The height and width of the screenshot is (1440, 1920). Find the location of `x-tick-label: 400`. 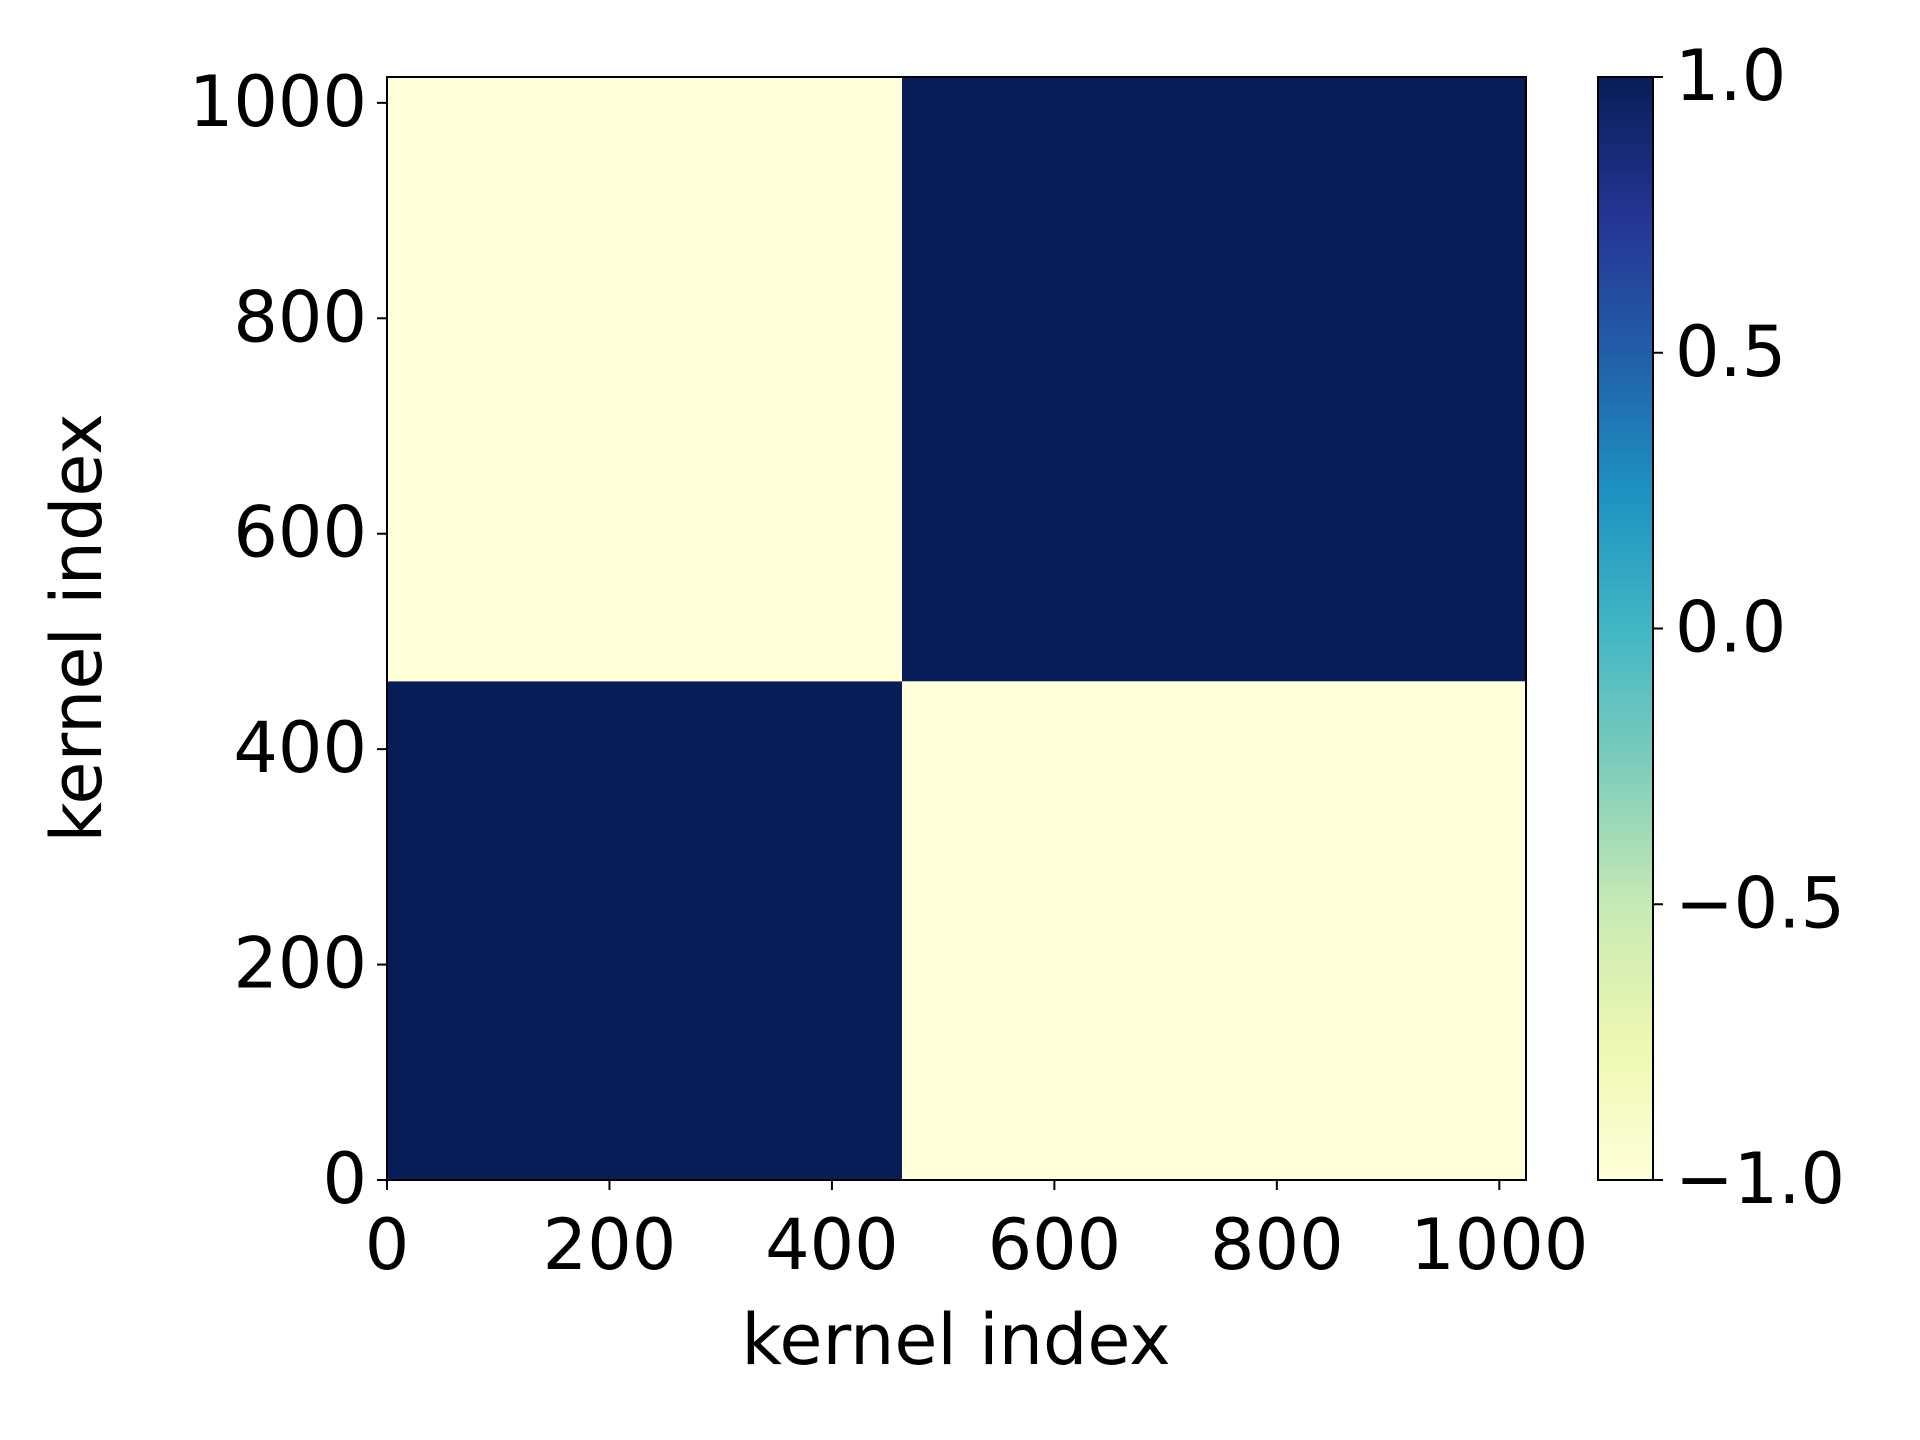

x-tick-label: 400 is located at coordinates (832, 1245).